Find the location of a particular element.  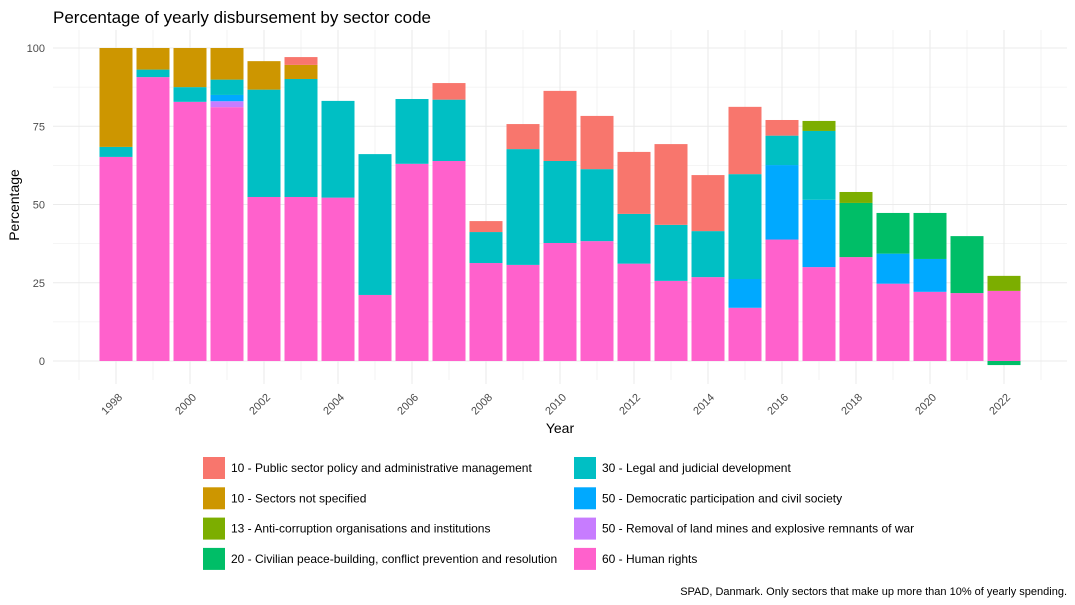

y-axis-ticks: 0 25 50 75 100 is located at coordinates (36, 205).